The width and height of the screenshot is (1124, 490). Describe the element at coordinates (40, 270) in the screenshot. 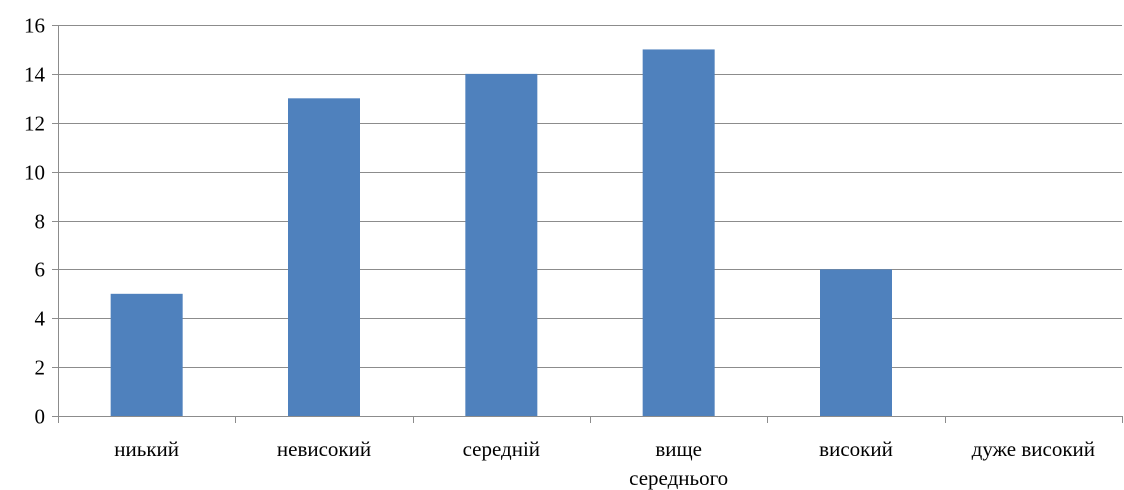

I see `y-tick-label: 6` at that location.